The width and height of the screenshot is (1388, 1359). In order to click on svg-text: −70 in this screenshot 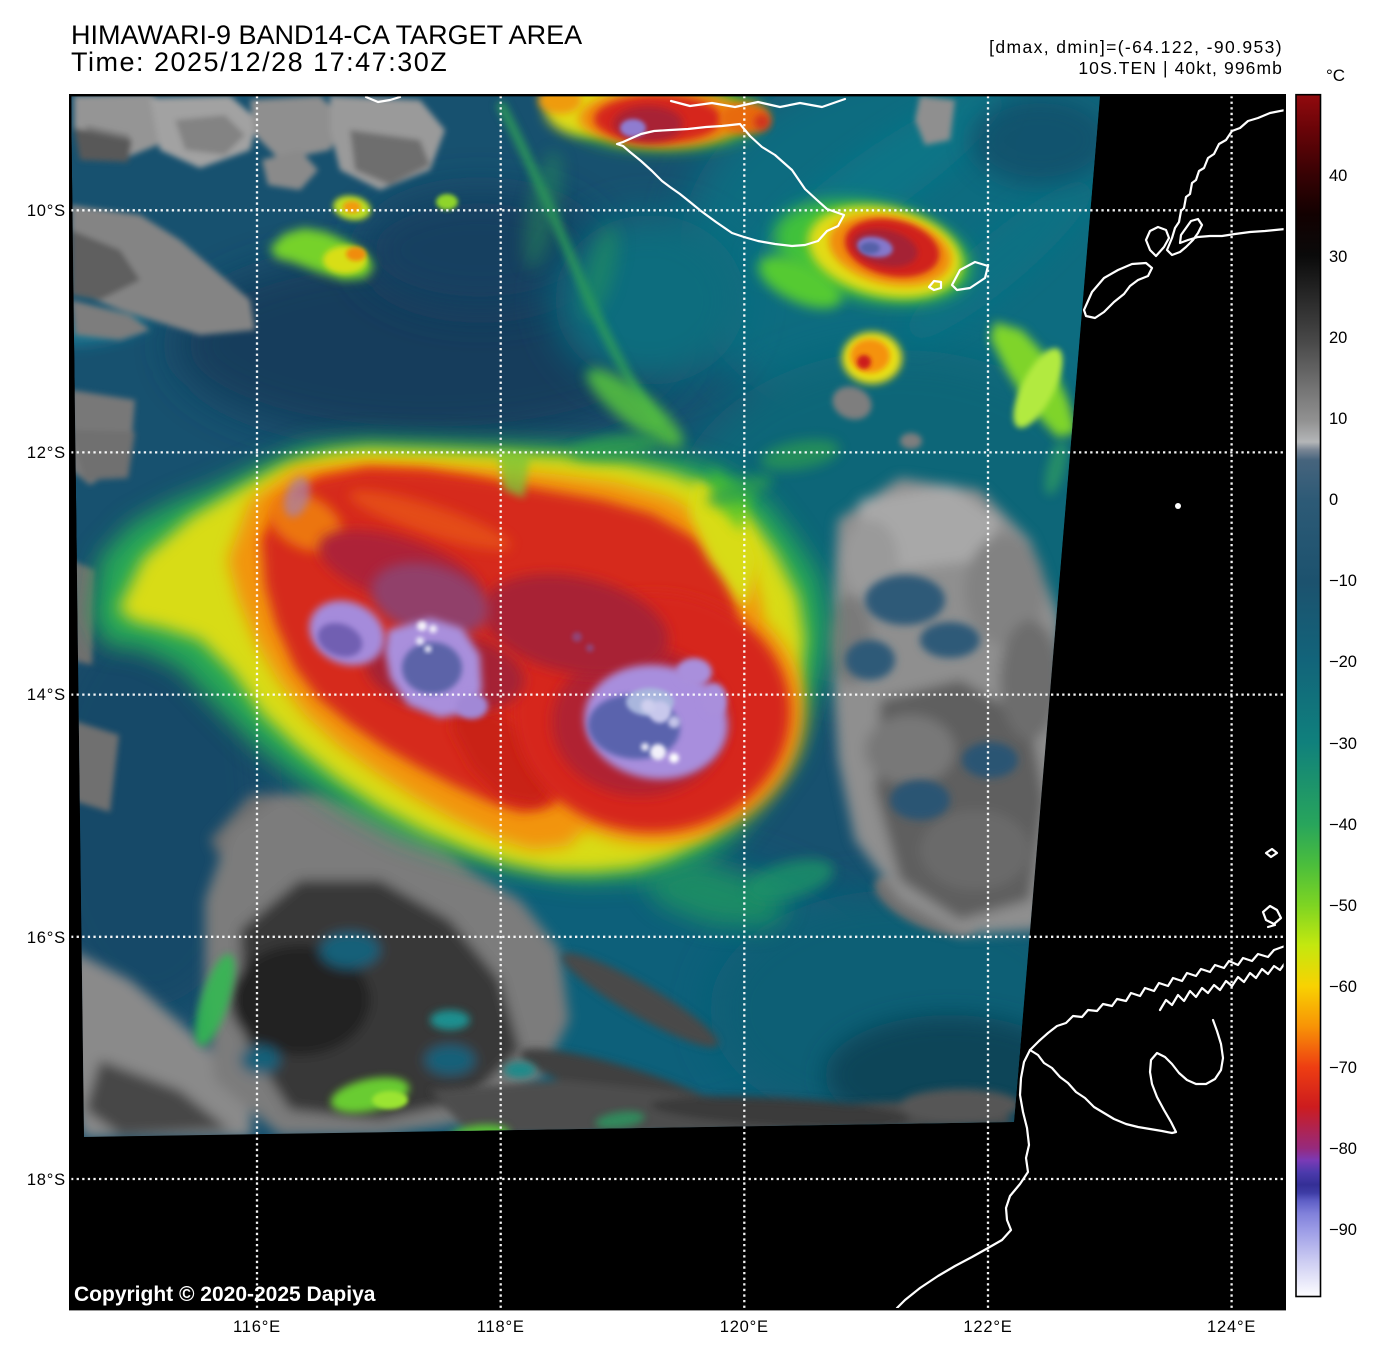, I will do `click(1343, 1068)`.